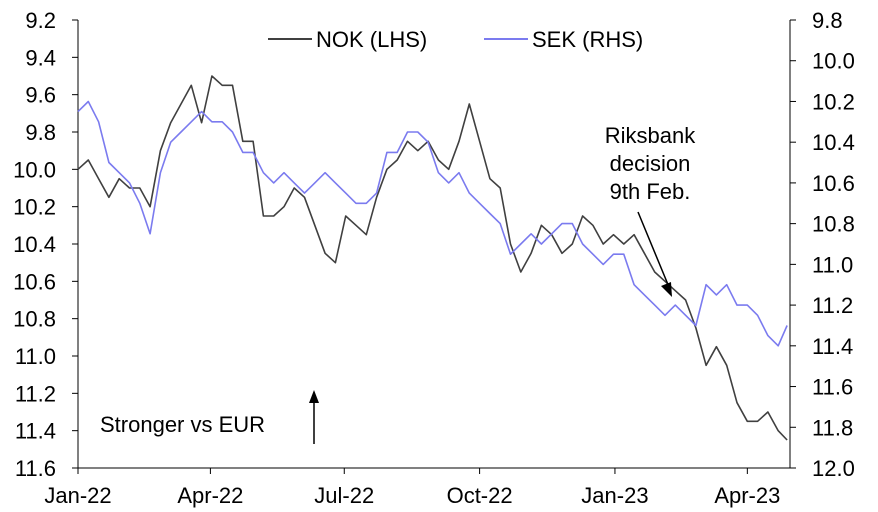  What do you see at coordinates (650, 210) in the screenshot?
I see `riksbank-annotation: Riksbank decision 9th Feb.` at bounding box center [650, 210].